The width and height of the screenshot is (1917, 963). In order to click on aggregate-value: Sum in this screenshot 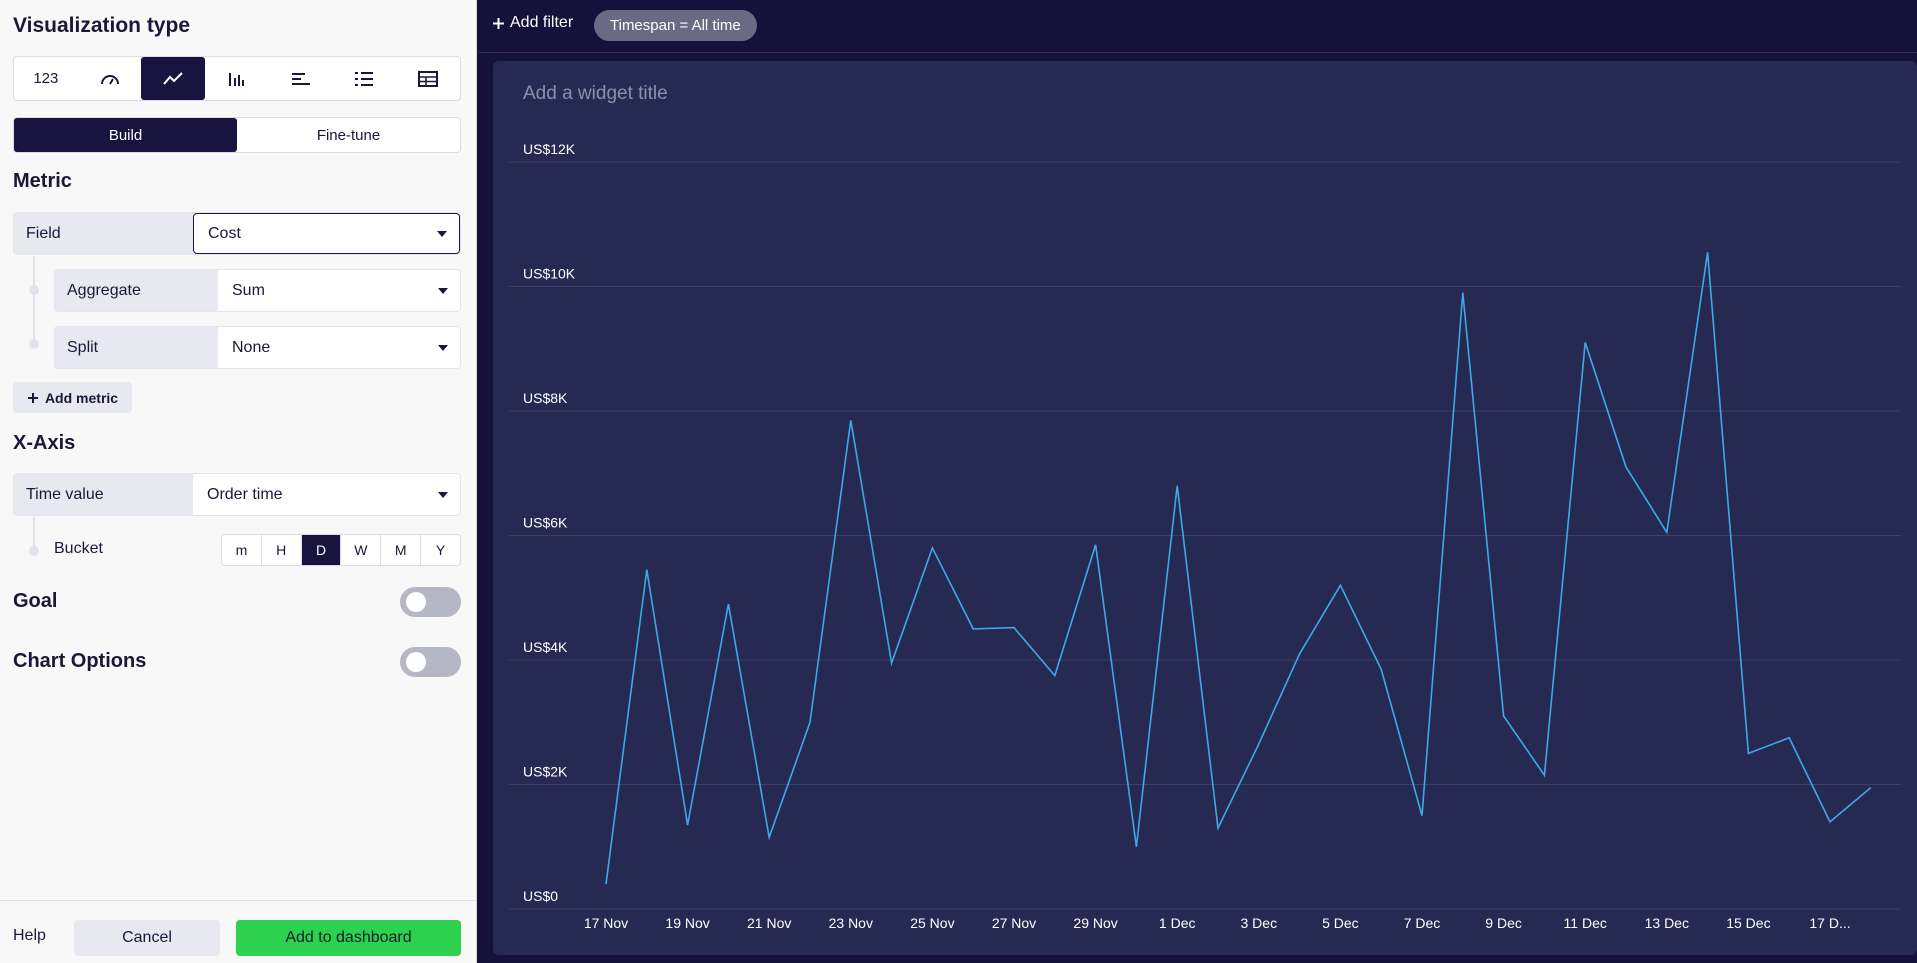, I will do `click(248, 290)`.